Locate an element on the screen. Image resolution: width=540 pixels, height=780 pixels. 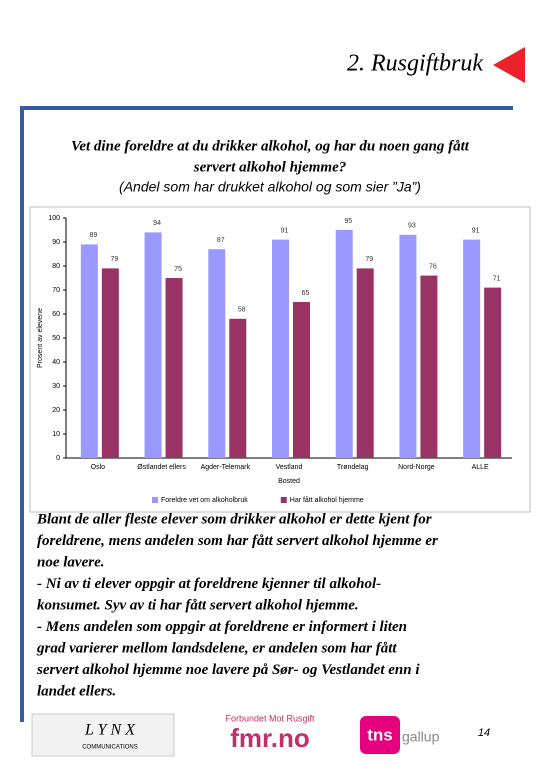
legend-label: Har fått alkohol hjemme is located at coordinates (327, 500).